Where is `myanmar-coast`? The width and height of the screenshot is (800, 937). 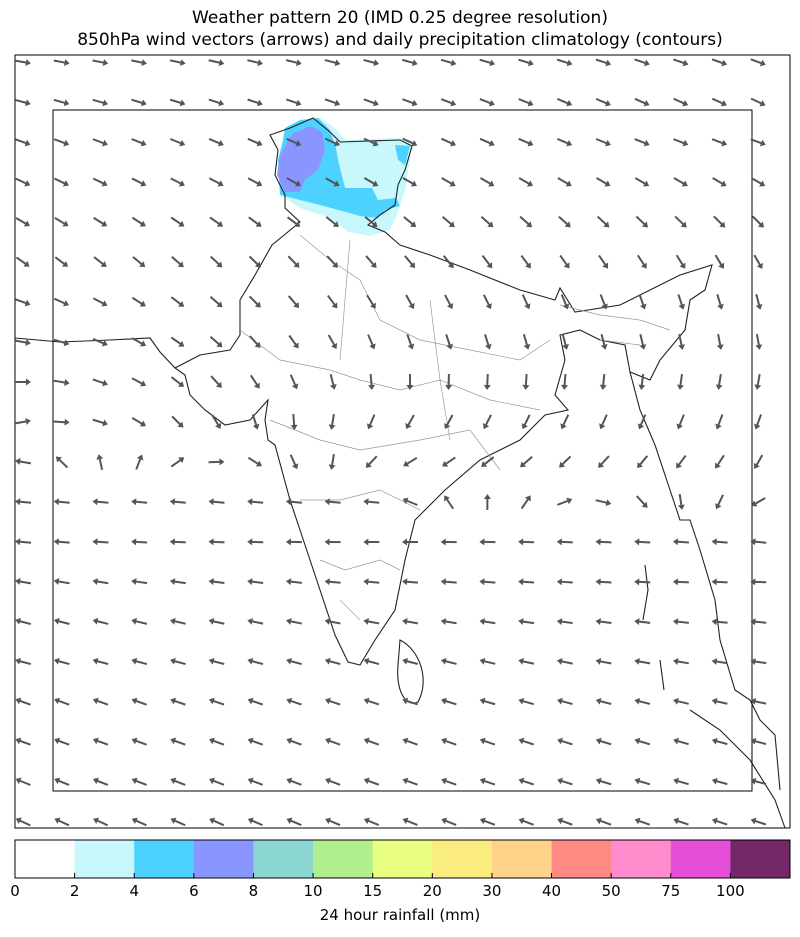
myanmar-coast is located at coordinates (705, 581).